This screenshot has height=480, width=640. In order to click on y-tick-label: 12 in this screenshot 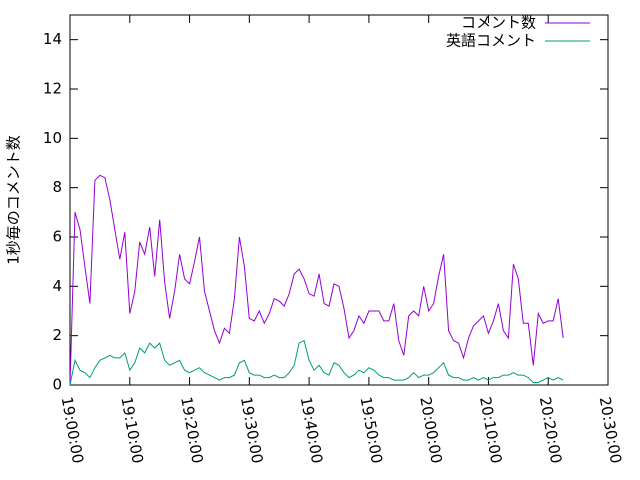, I will do `click(52, 89)`.